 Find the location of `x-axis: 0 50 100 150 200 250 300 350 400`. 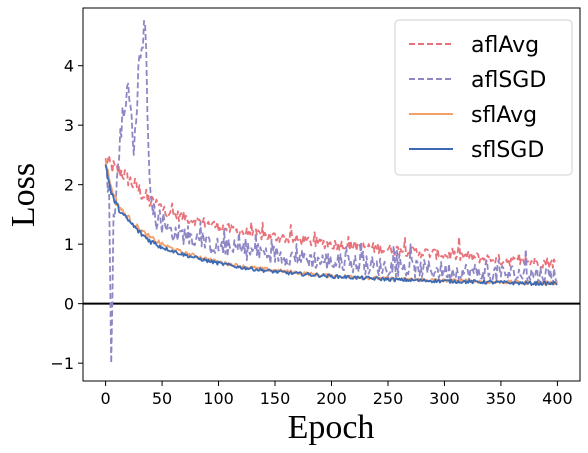

x-axis: 0 50 100 150 200 250 300 350 400 is located at coordinates (336, 394).